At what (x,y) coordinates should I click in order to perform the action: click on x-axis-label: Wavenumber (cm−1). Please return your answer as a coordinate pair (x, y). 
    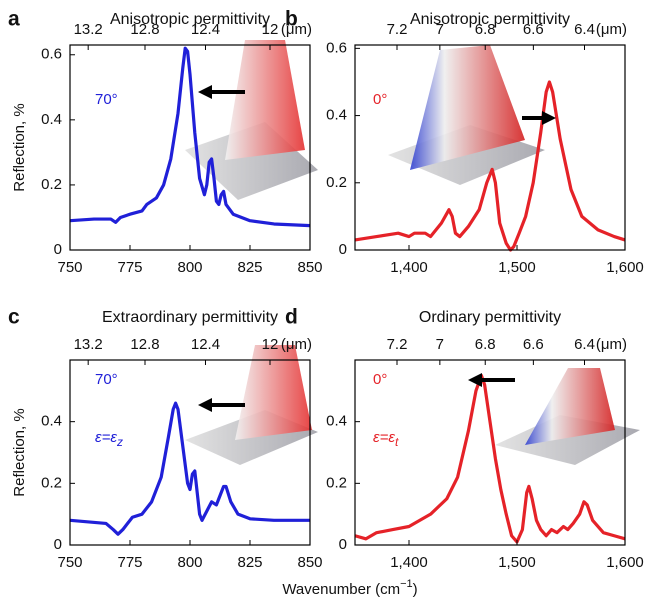
    Looking at the image, I should click on (349, 588).